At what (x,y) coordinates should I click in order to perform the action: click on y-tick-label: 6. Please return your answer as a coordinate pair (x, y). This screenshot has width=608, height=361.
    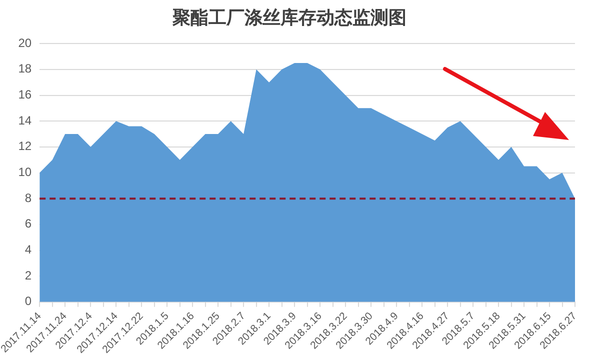
    Looking at the image, I should click on (28, 223).